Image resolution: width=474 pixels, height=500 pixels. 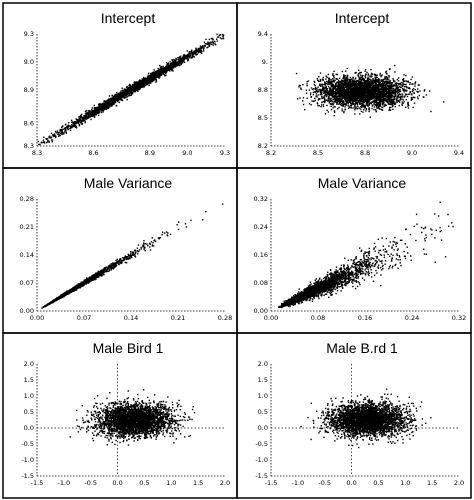 What do you see at coordinates (29, 146) in the screenshot?
I see `y-tick-label: 8.3` at bounding box center [29, 146].